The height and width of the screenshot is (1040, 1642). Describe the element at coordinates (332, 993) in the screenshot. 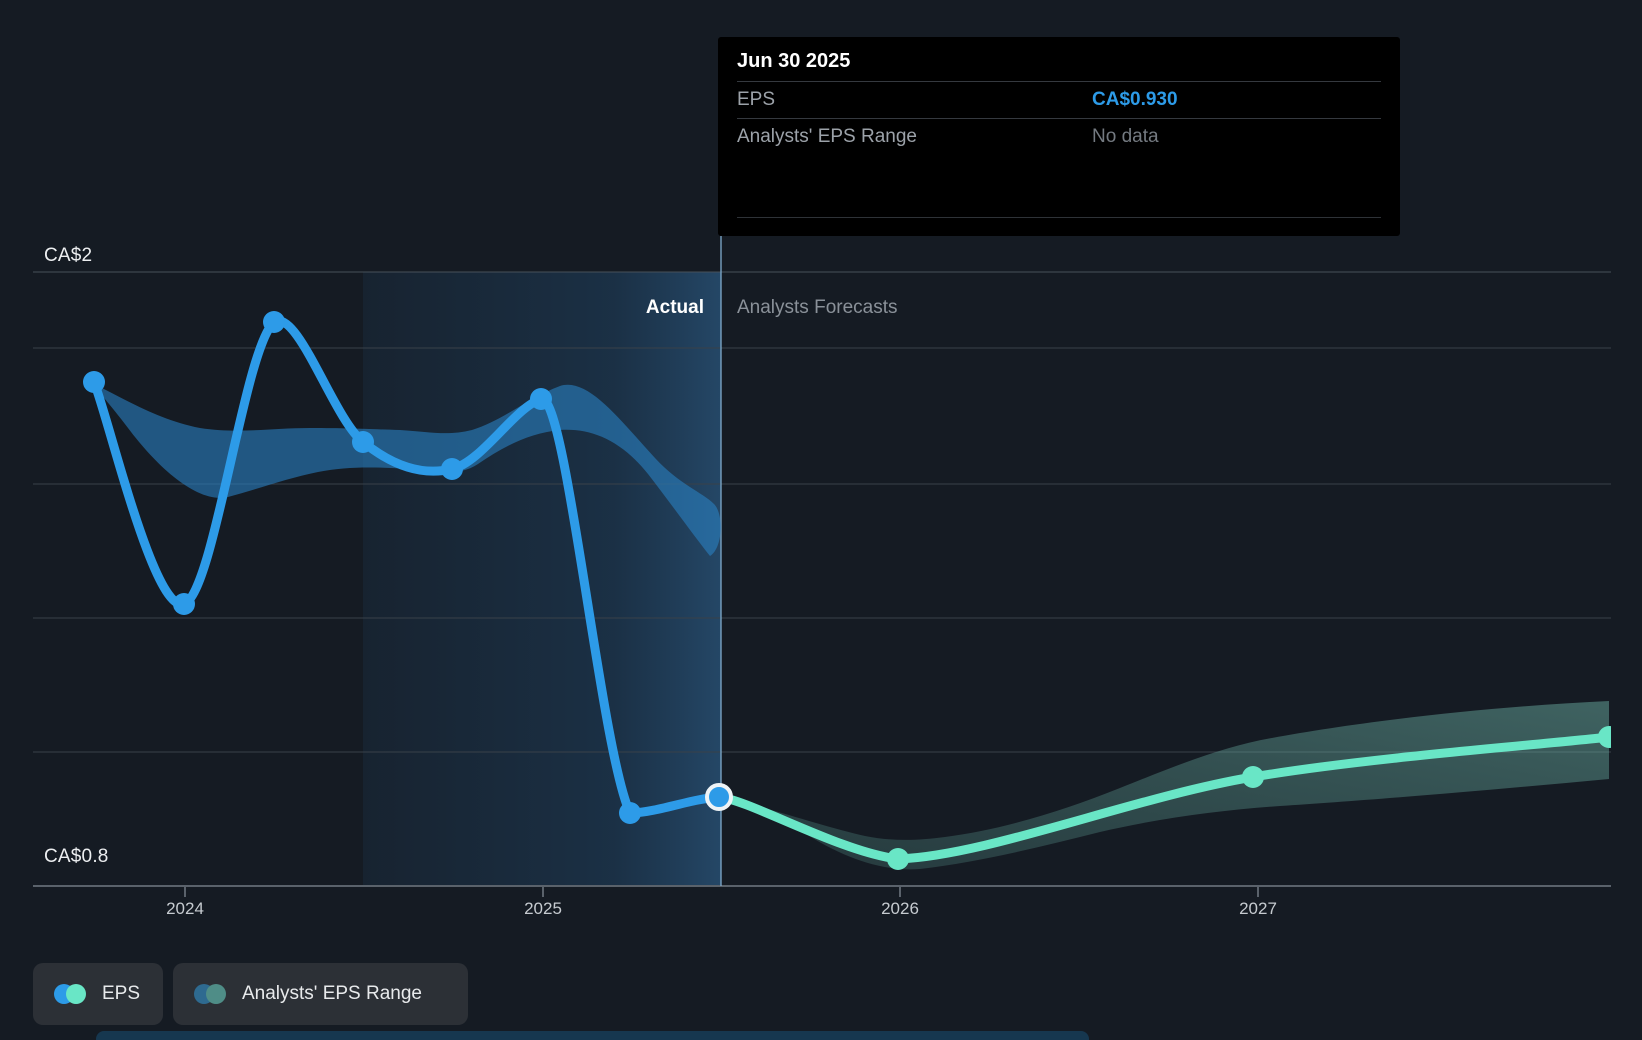

I see `legend-range-label: Analysts' EPS Range` at that location.